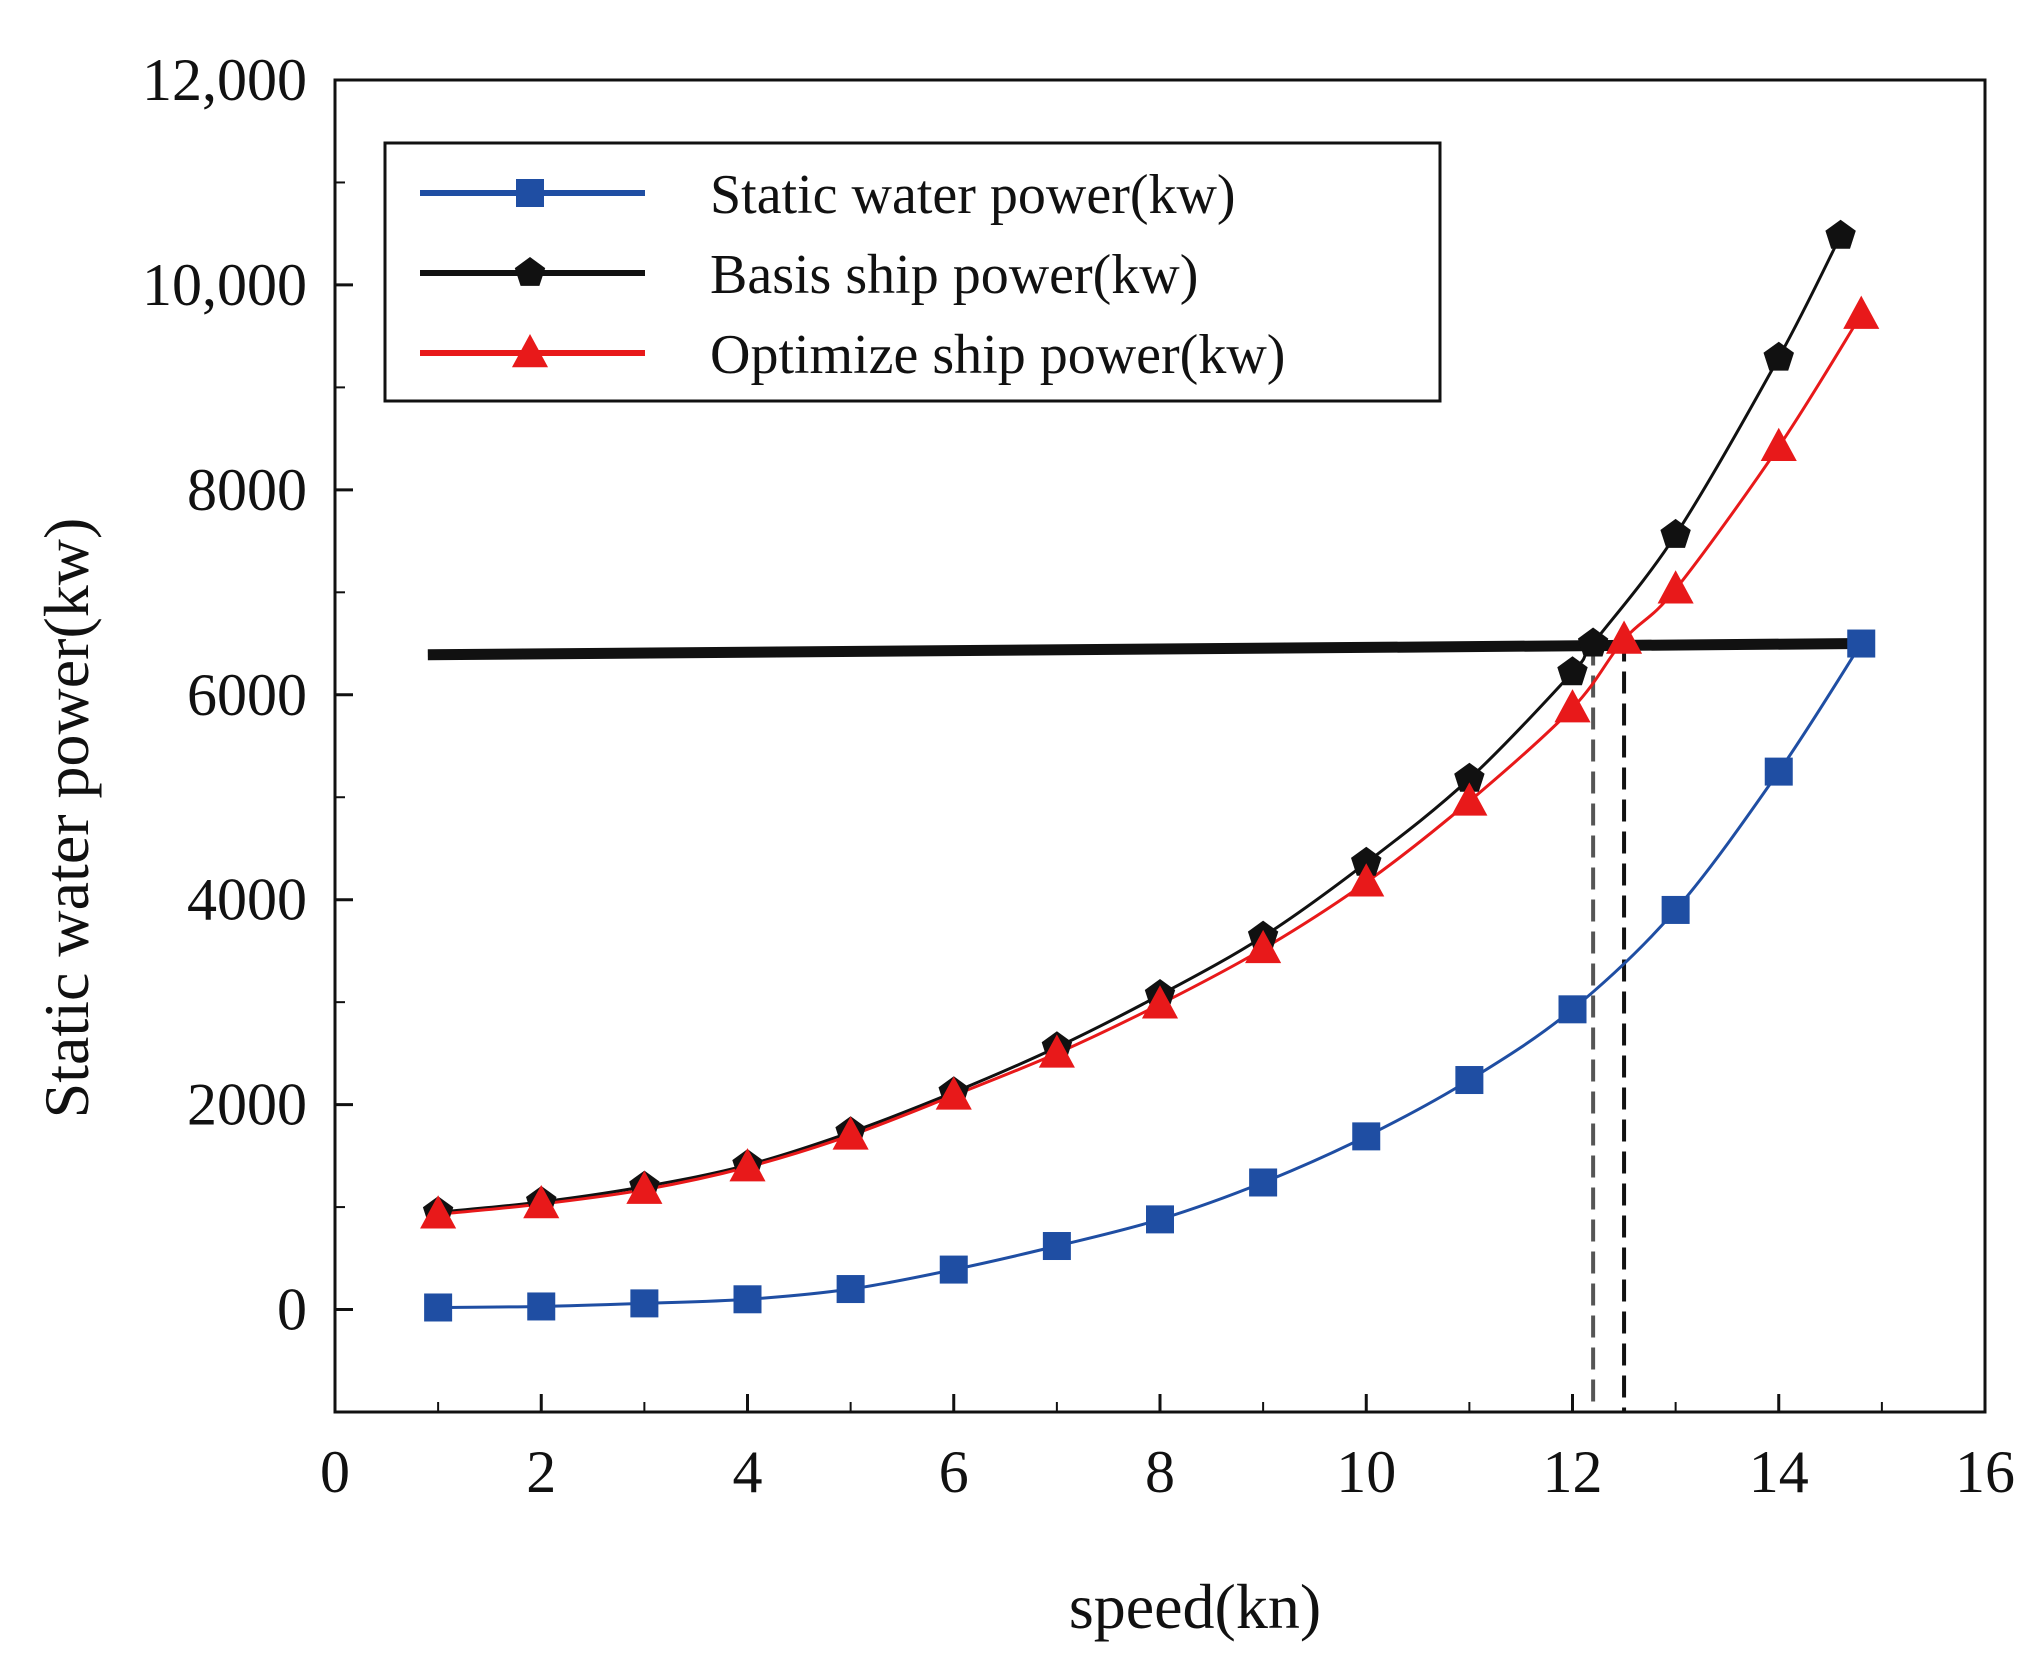 The height and width of the screenshot is (1661, 2038). I want to click on y-tick-label: 6000, so click(247, 695).